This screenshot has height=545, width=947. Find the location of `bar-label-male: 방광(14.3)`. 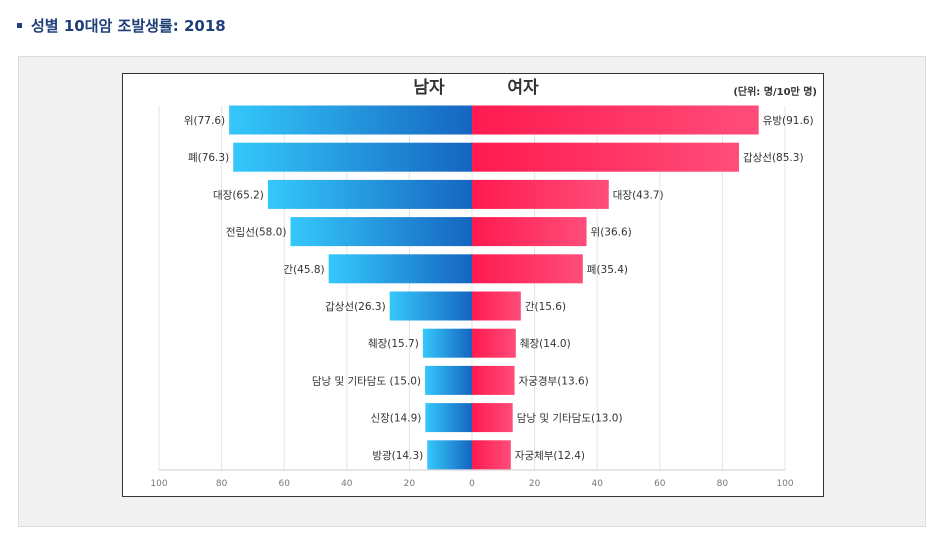

bar-label-male: 방광(14.3) is located at coordinates (397, 456).